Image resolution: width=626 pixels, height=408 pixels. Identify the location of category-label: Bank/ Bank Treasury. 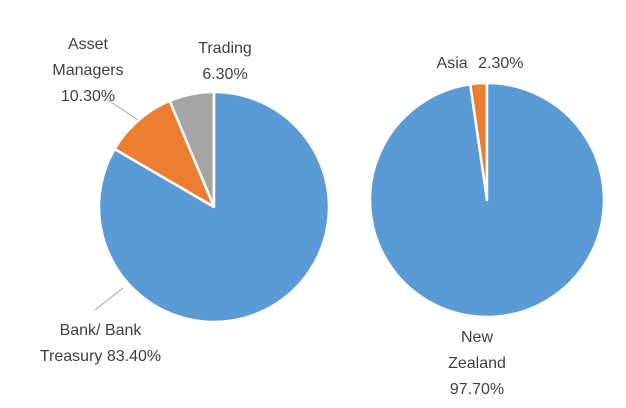
(90, 343).